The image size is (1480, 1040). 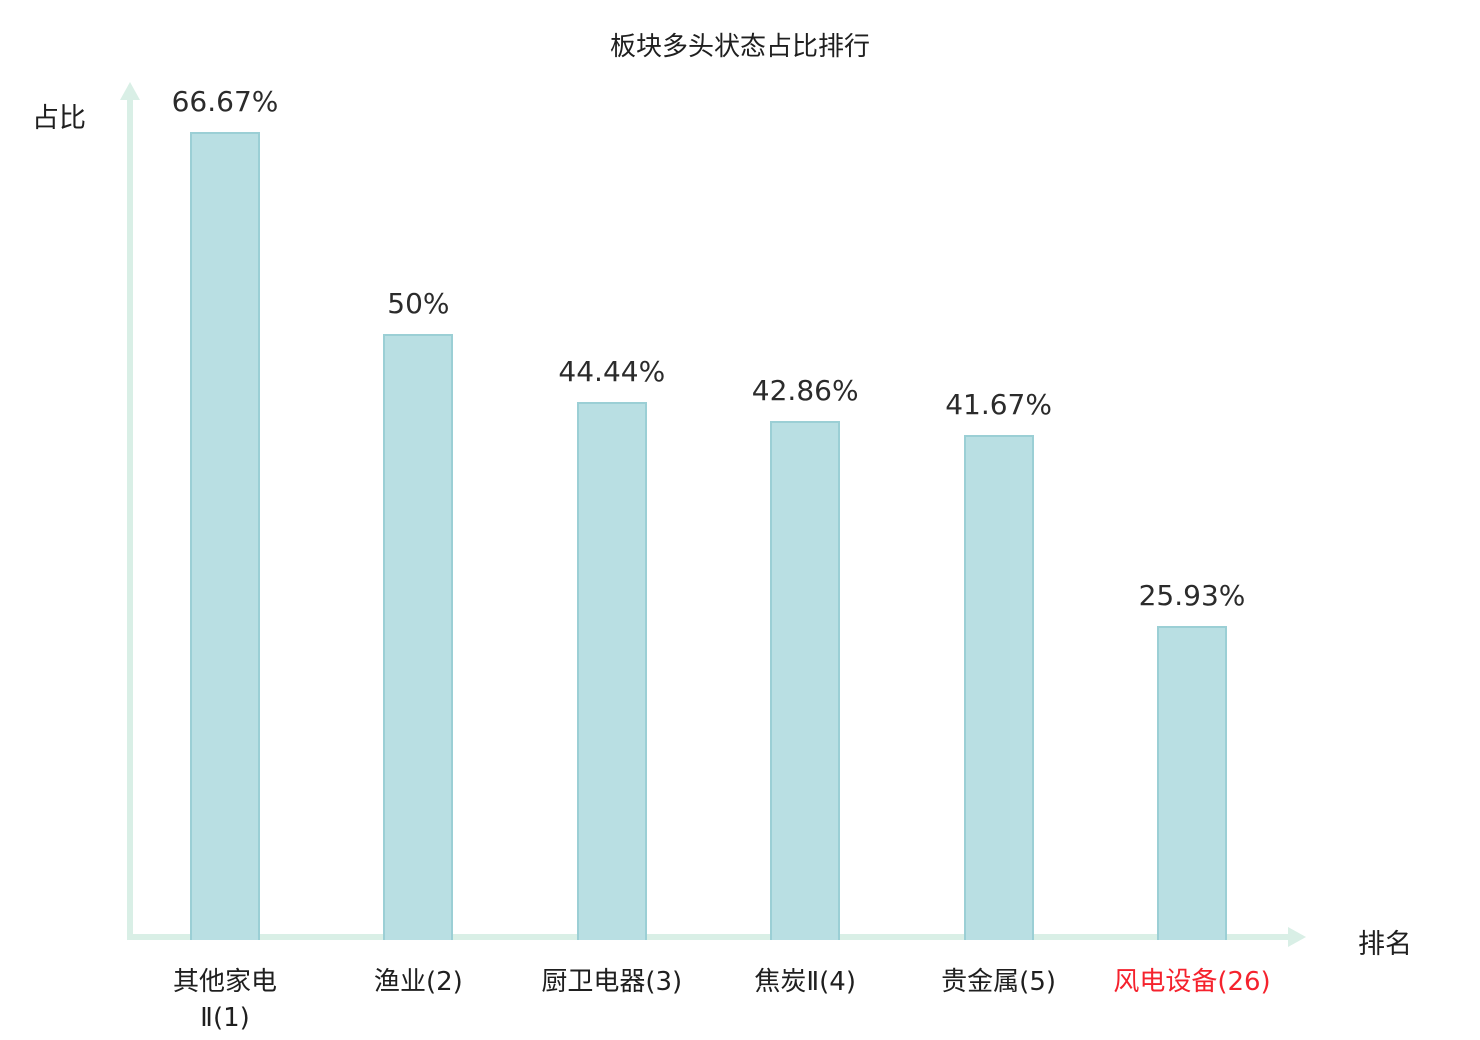 What do you see at coordinates (999, 982) in the screenshot?
I see `bar-category-label: 贵金属(5)` at bounding box center [999, 982].